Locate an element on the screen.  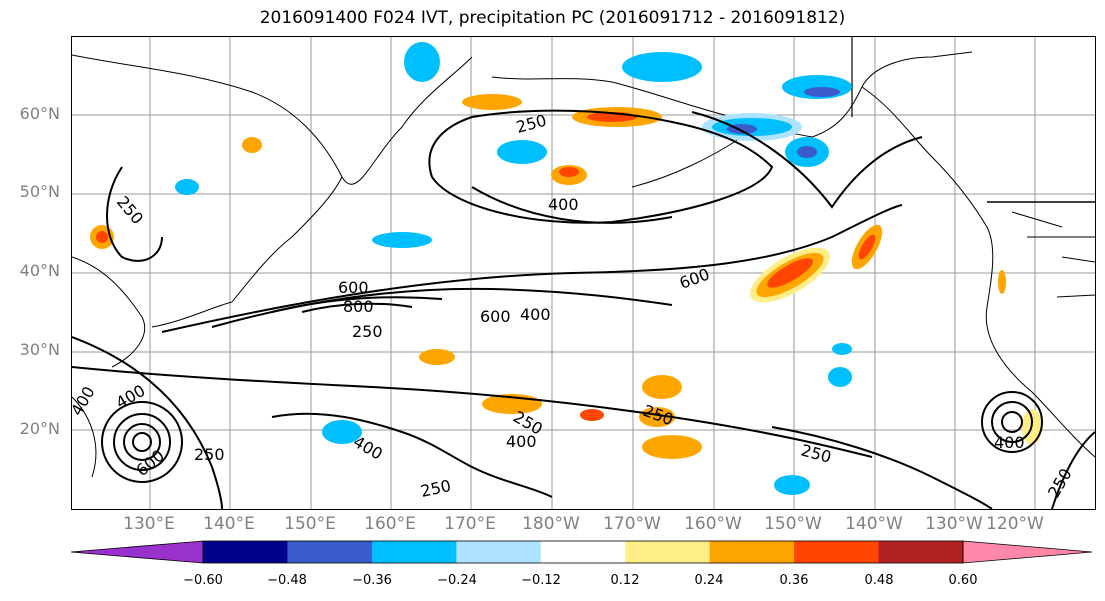
lon-label-130w: 130°W is located at coordinates (954, 524).